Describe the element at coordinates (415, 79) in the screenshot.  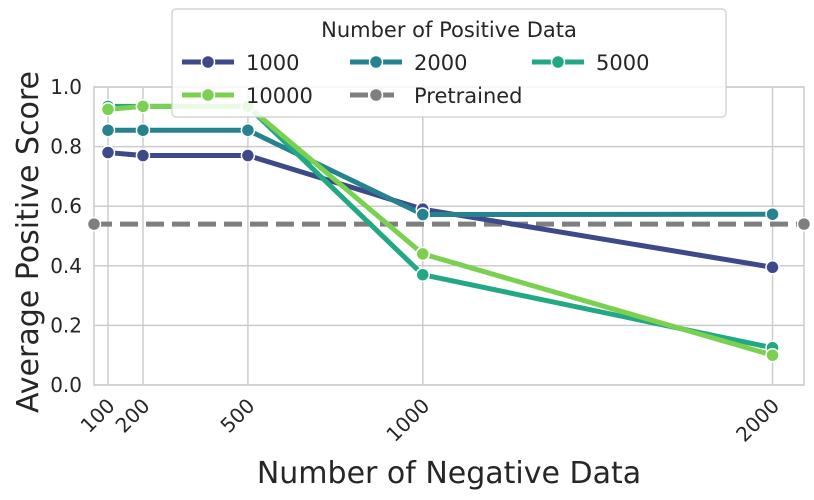
I see `legend-items: 1000 2000 5000 10000 Pretrained` at that location.